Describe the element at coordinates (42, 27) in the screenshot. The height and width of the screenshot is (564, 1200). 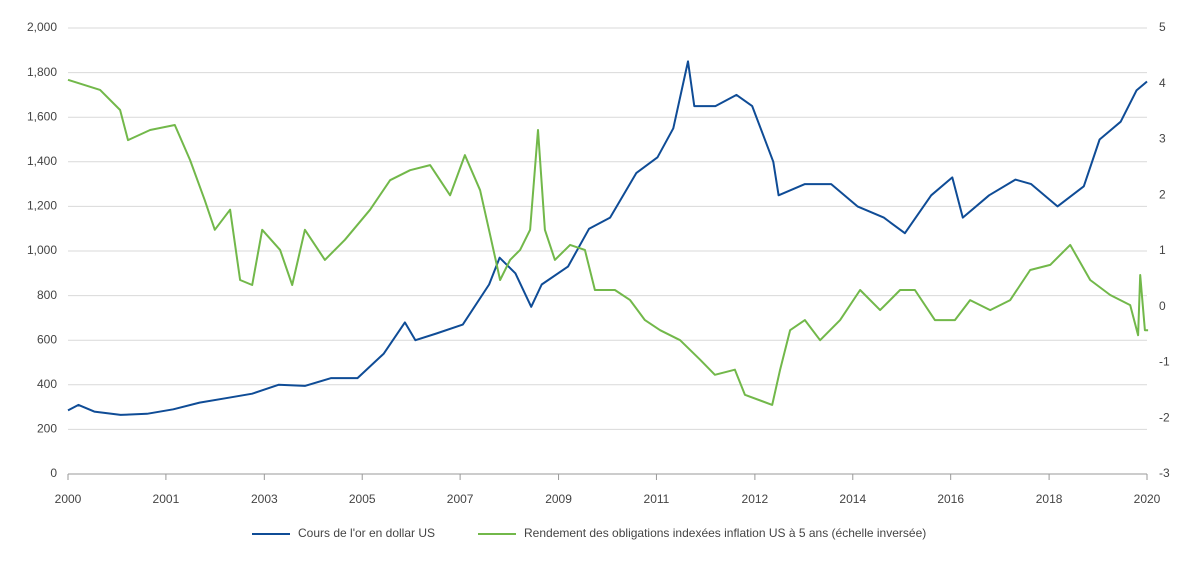
I see `y-tick-label: 2,000` at that location.